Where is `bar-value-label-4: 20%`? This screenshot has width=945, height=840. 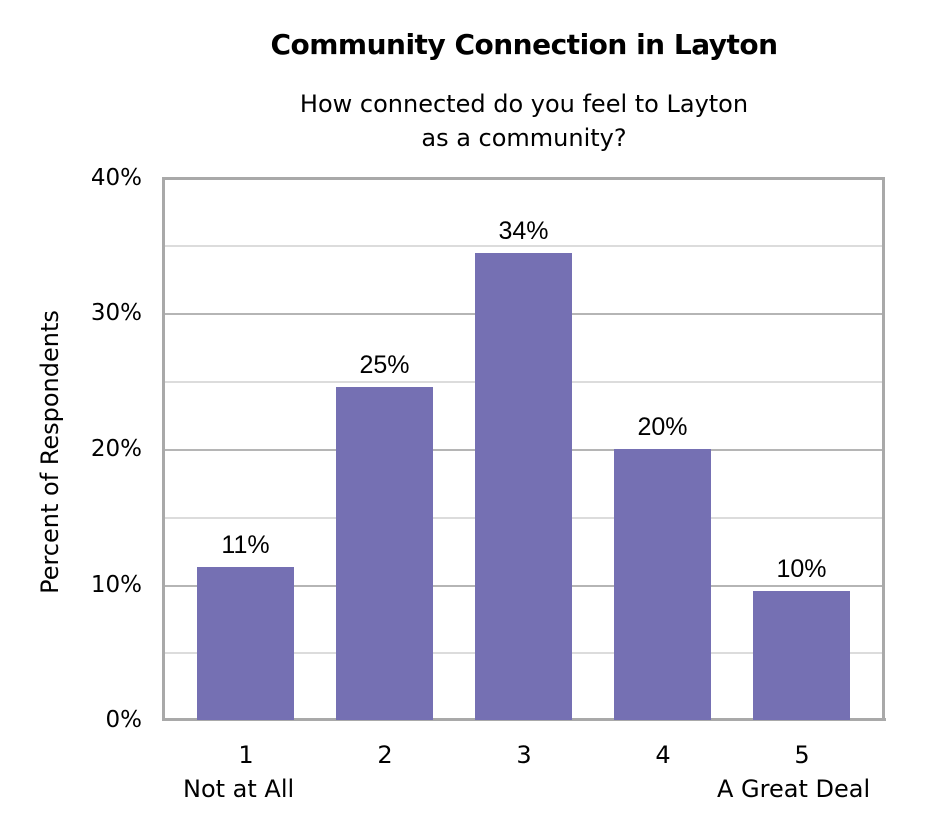 bar-value-label-4: 20% is located at coordinates (662, 426).